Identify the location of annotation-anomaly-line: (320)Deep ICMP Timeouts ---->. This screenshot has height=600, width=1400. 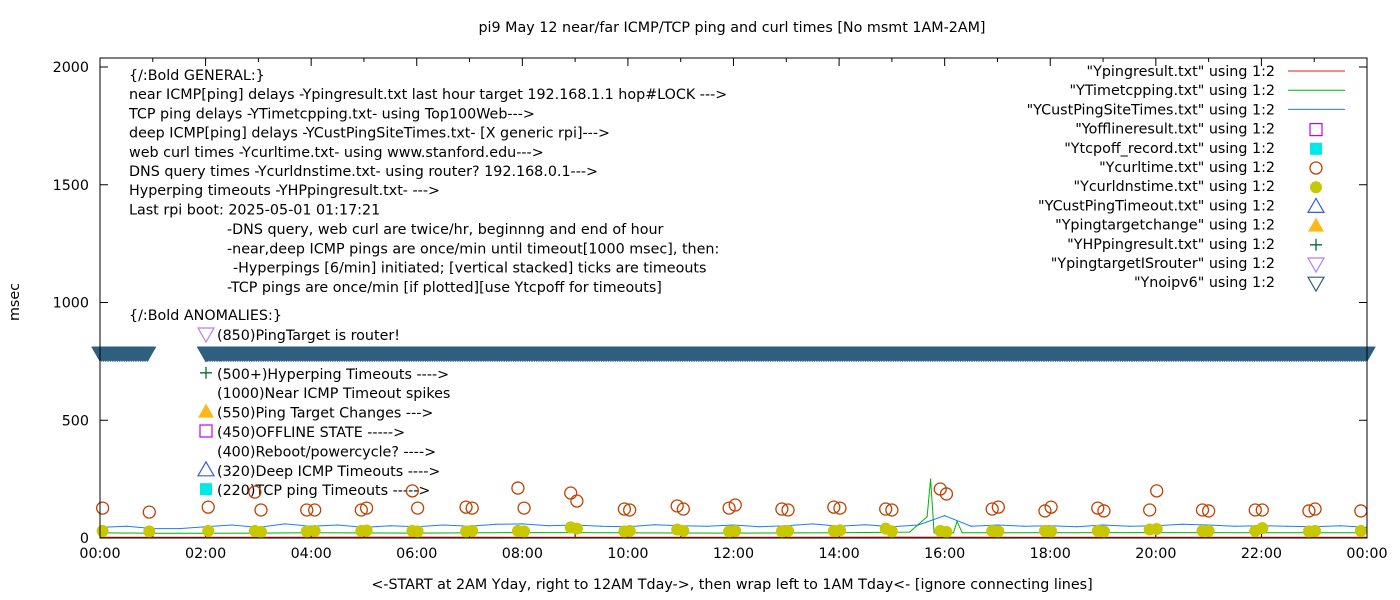
(328, 472).